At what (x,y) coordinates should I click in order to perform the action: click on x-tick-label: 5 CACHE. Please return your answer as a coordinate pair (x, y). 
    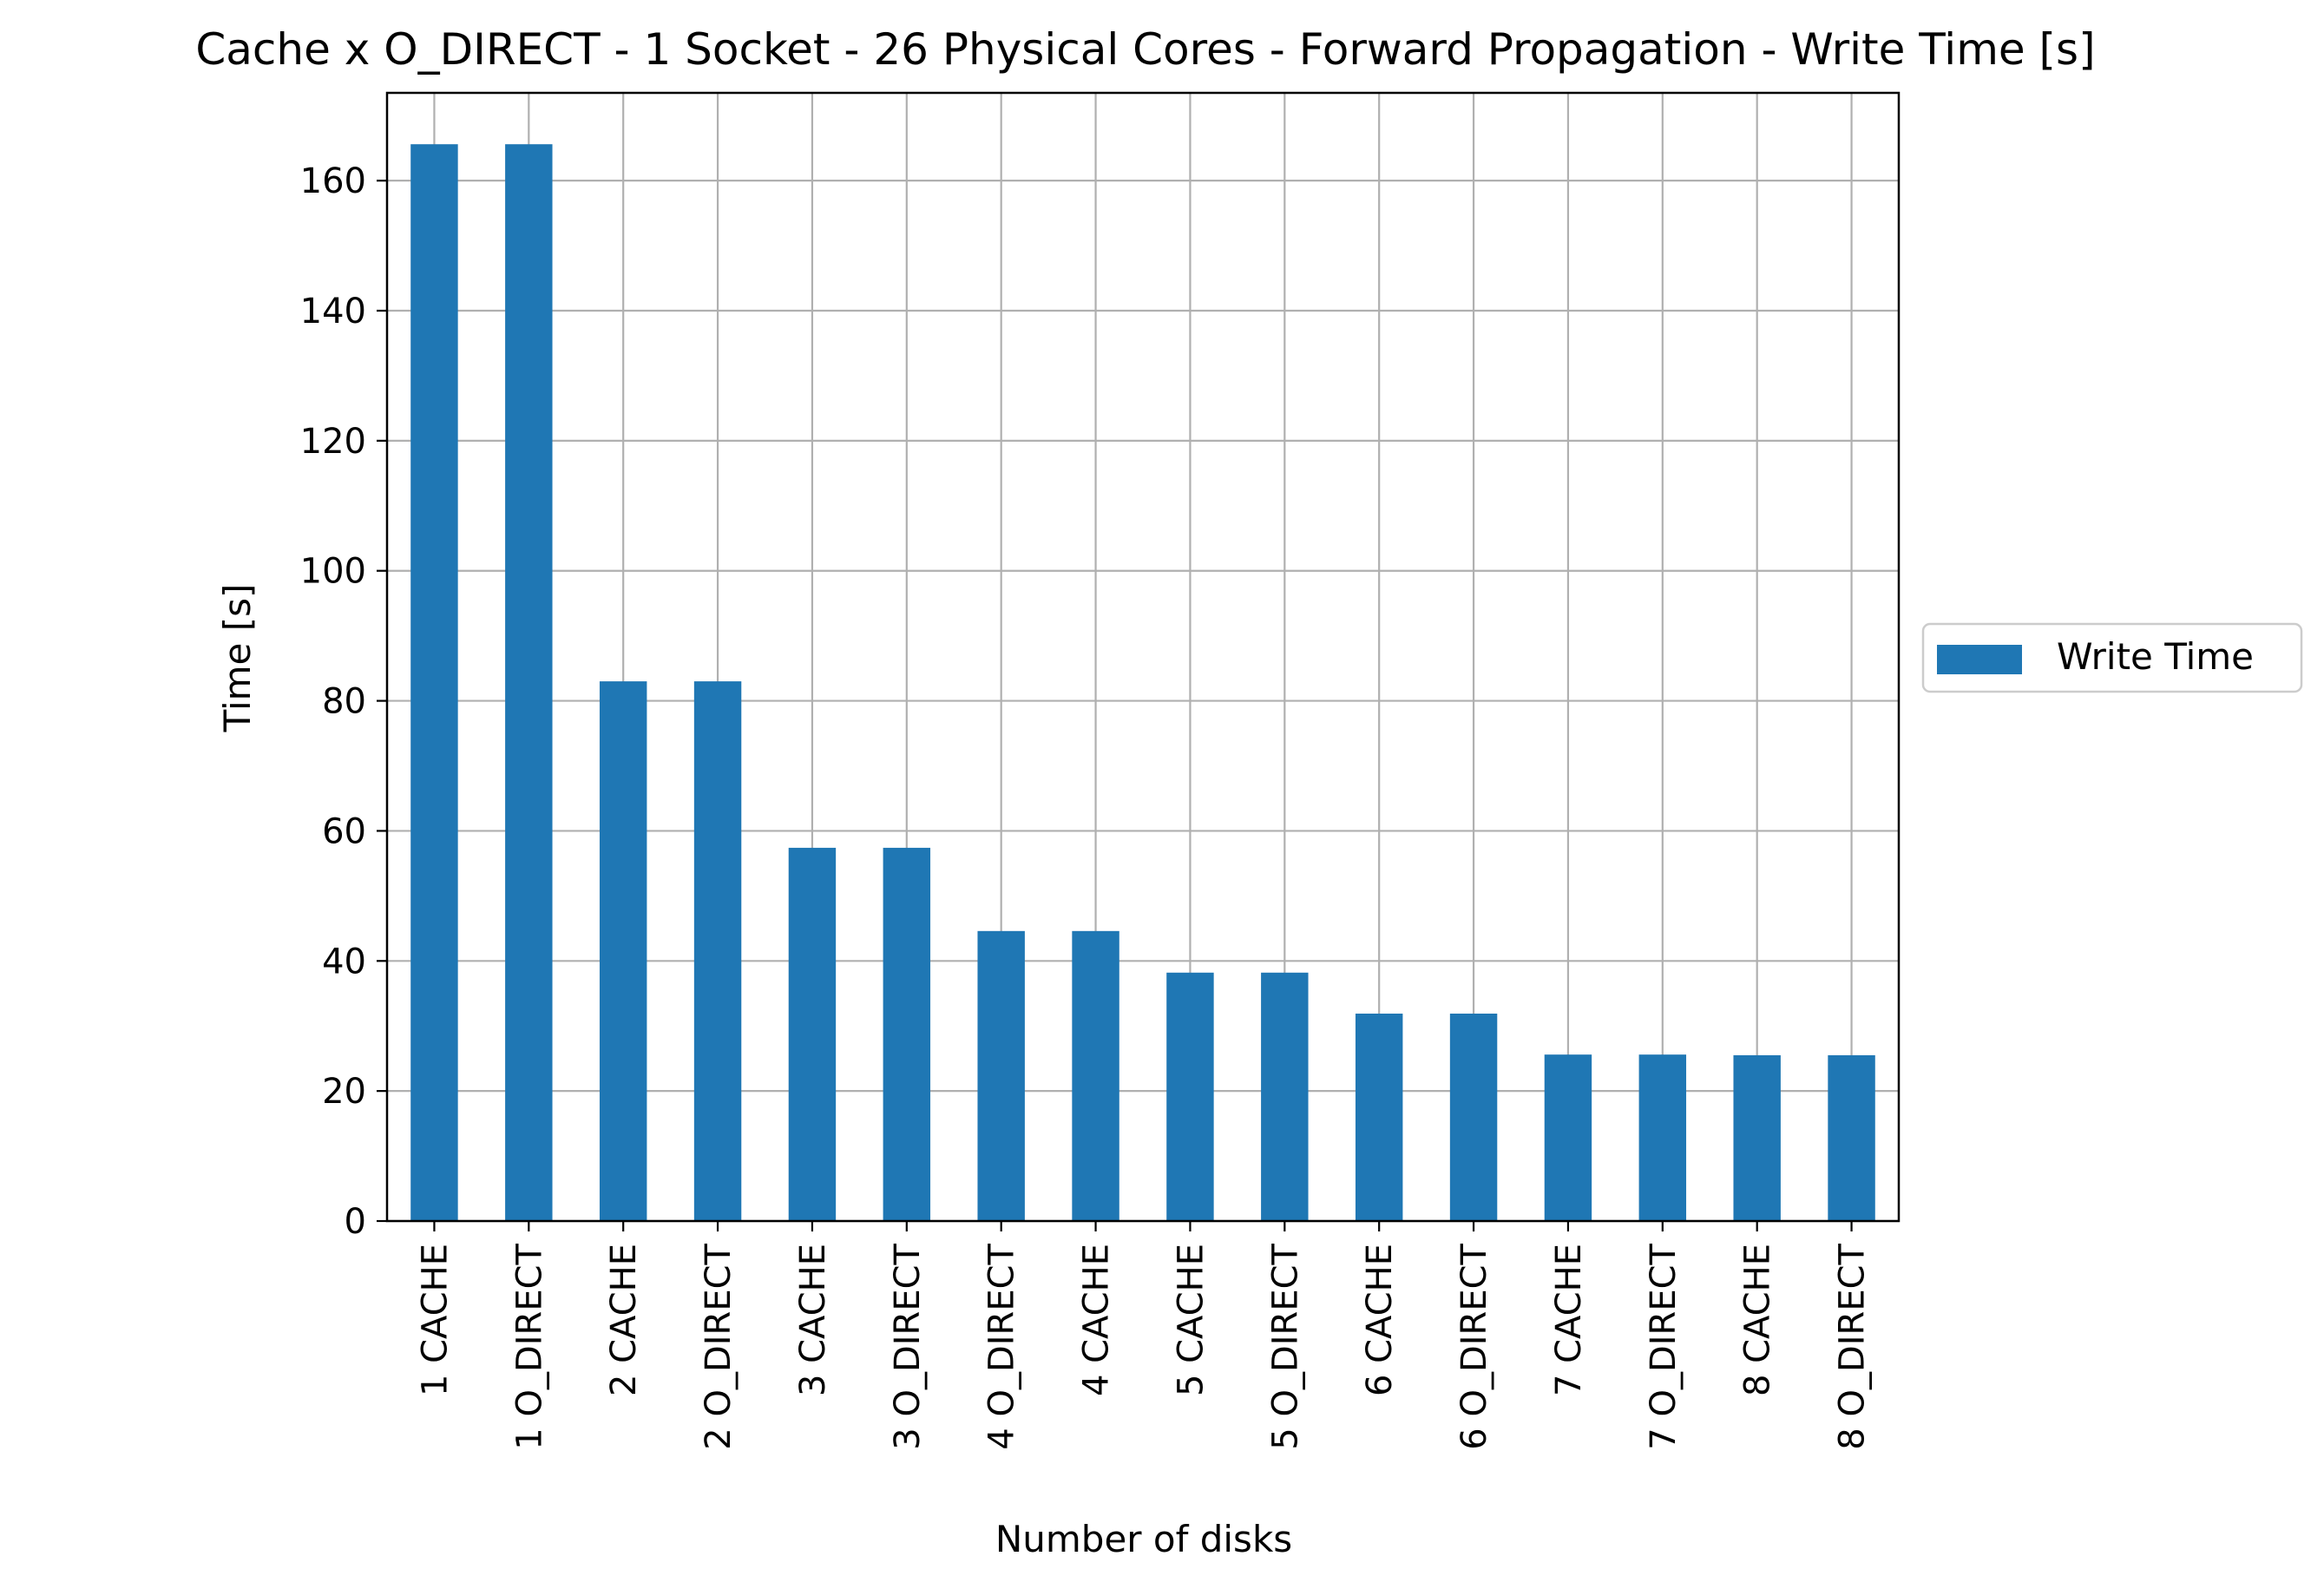
    Looking at the image, I should click on (1191, 1320).